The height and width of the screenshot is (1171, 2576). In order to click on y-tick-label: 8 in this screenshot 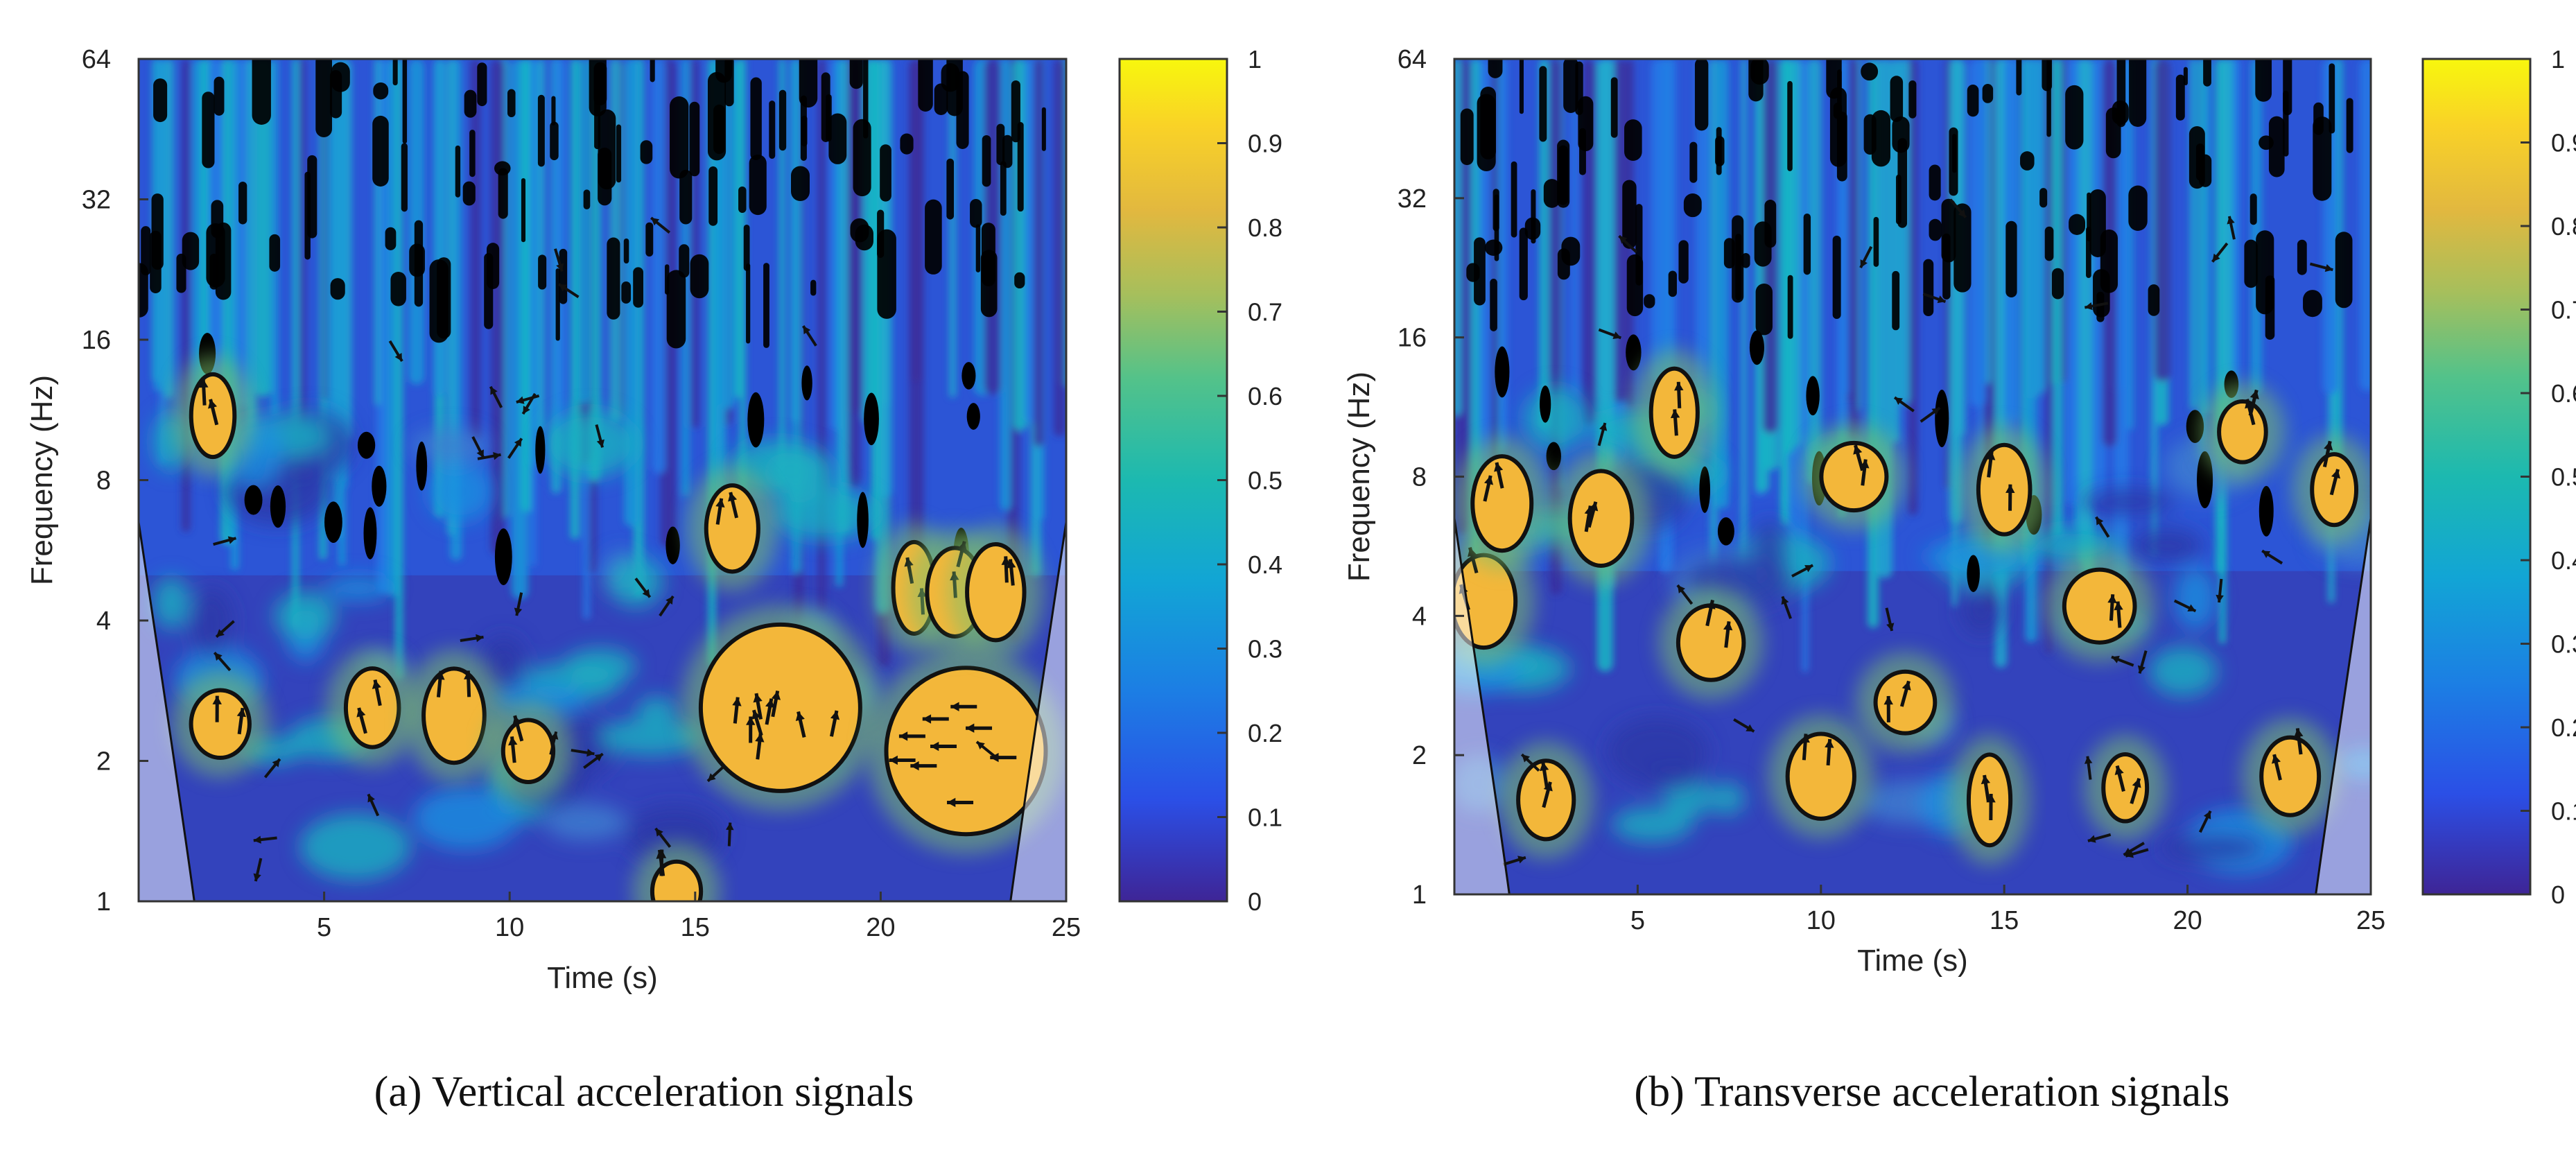, I will do `click(103, 481)`.